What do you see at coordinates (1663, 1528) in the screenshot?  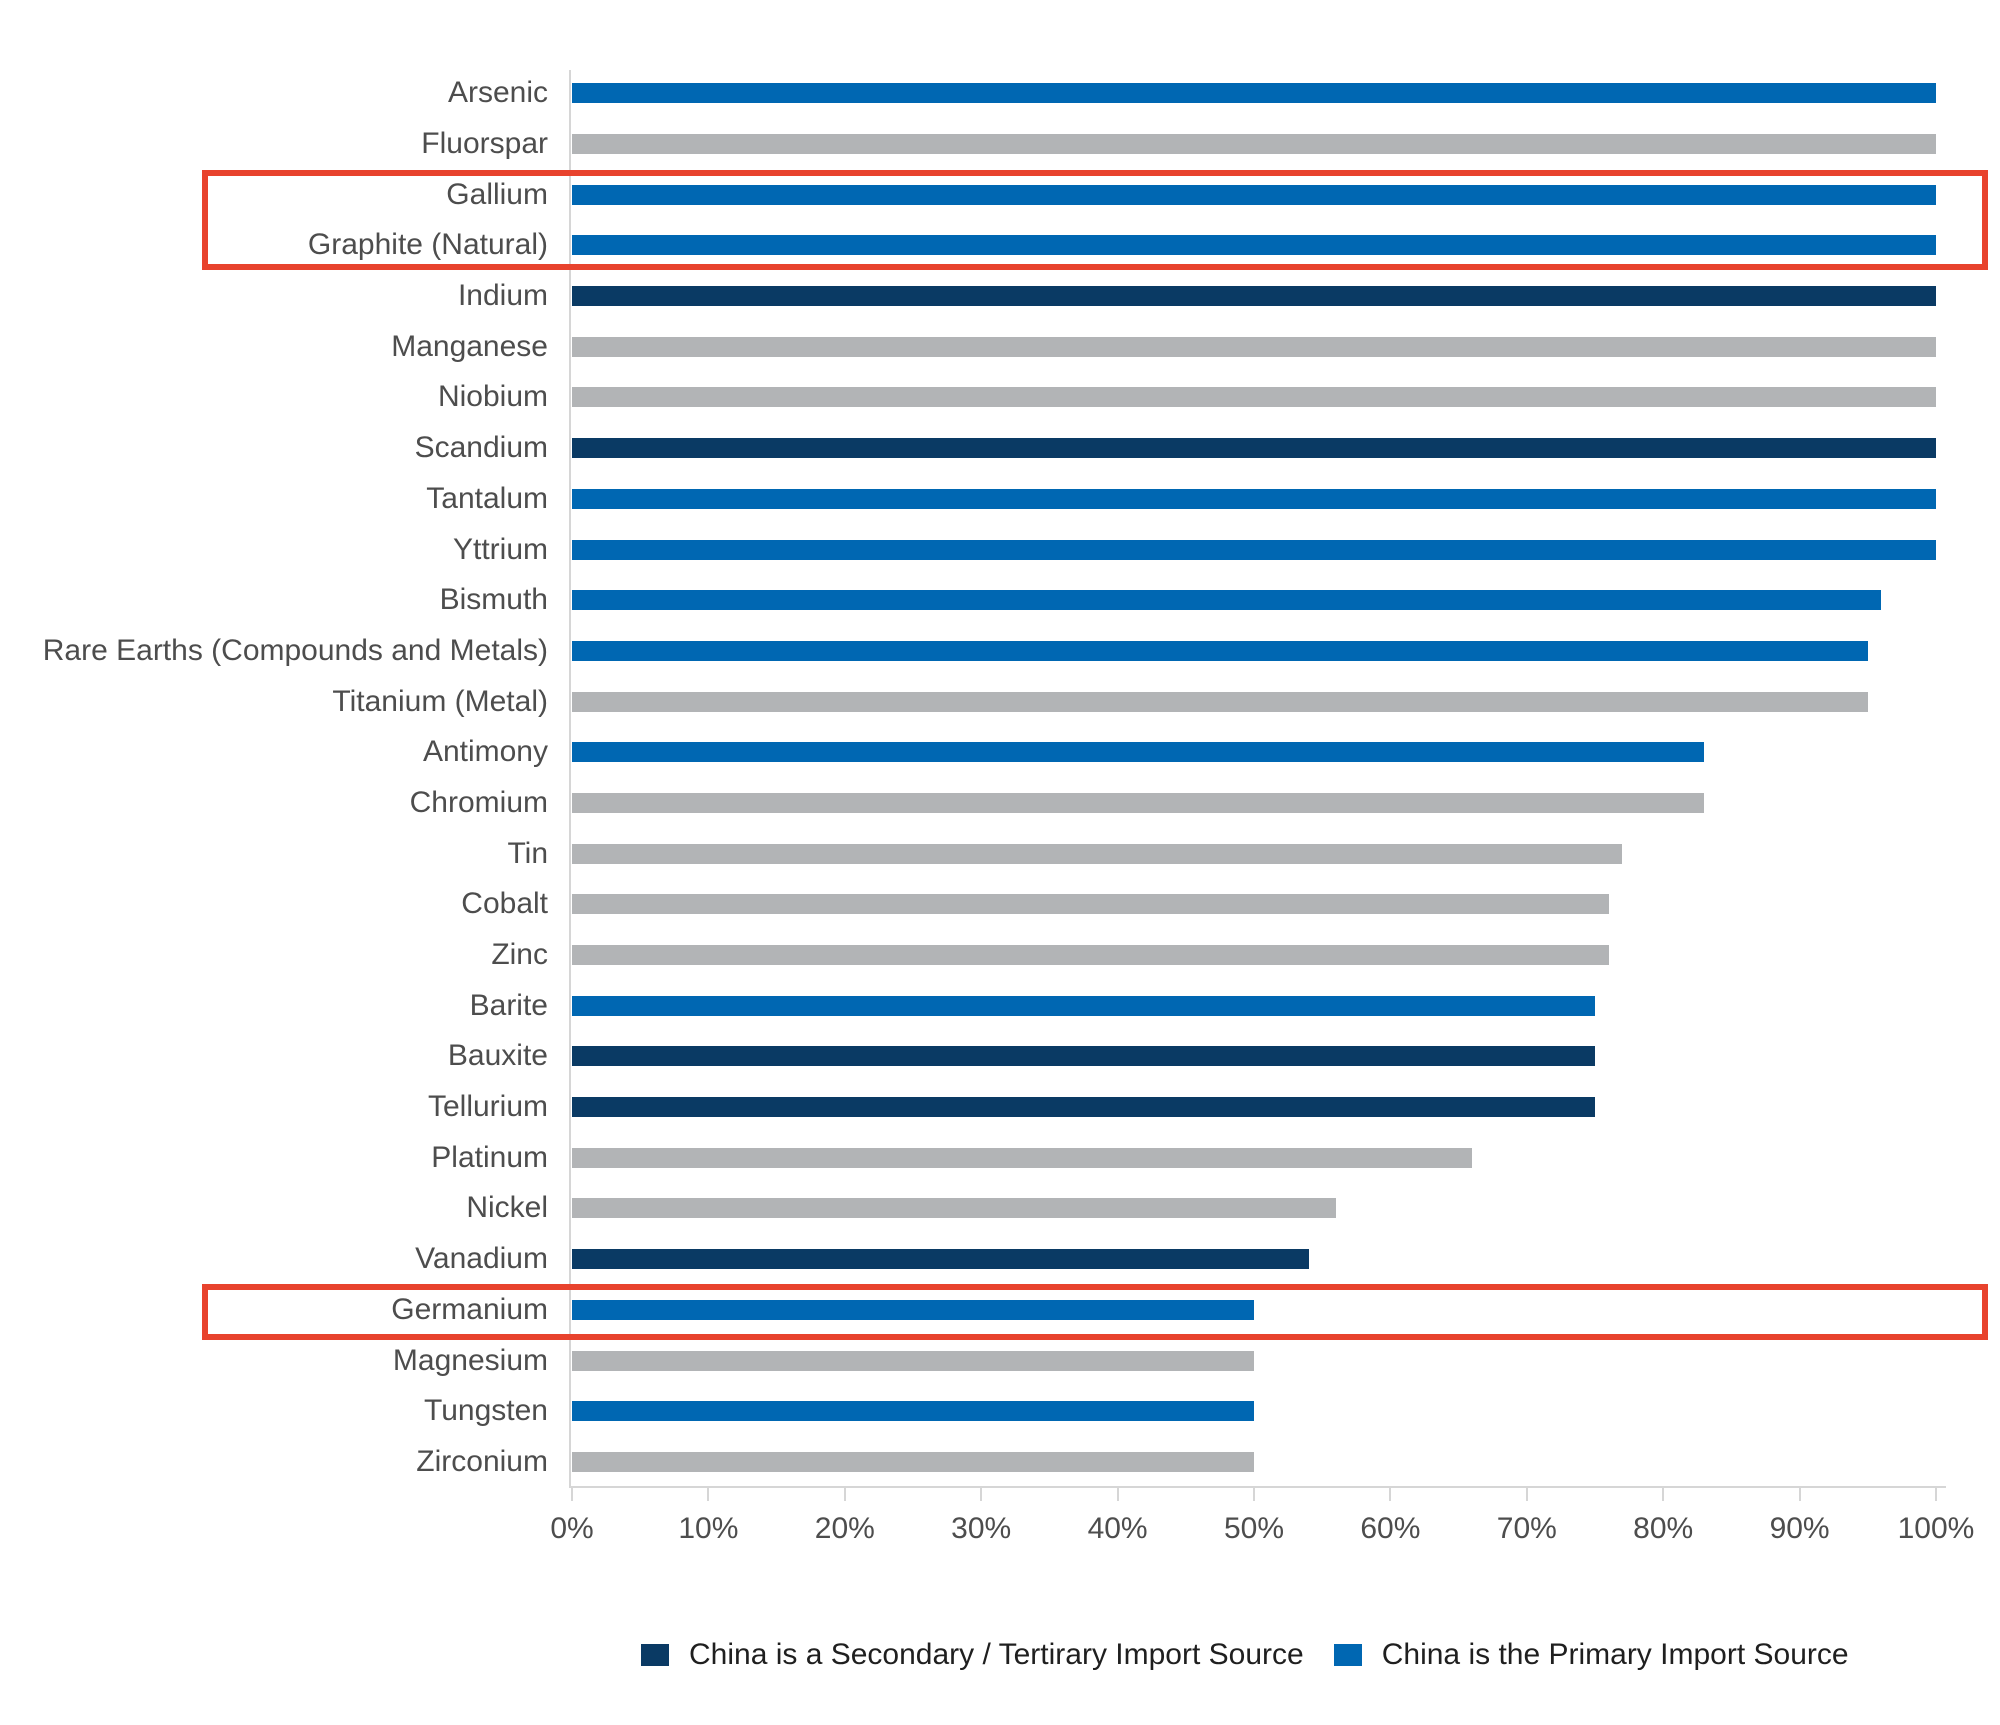 I see `x-axis-tick-label: 80%` at bounding box center [1663, 1528].